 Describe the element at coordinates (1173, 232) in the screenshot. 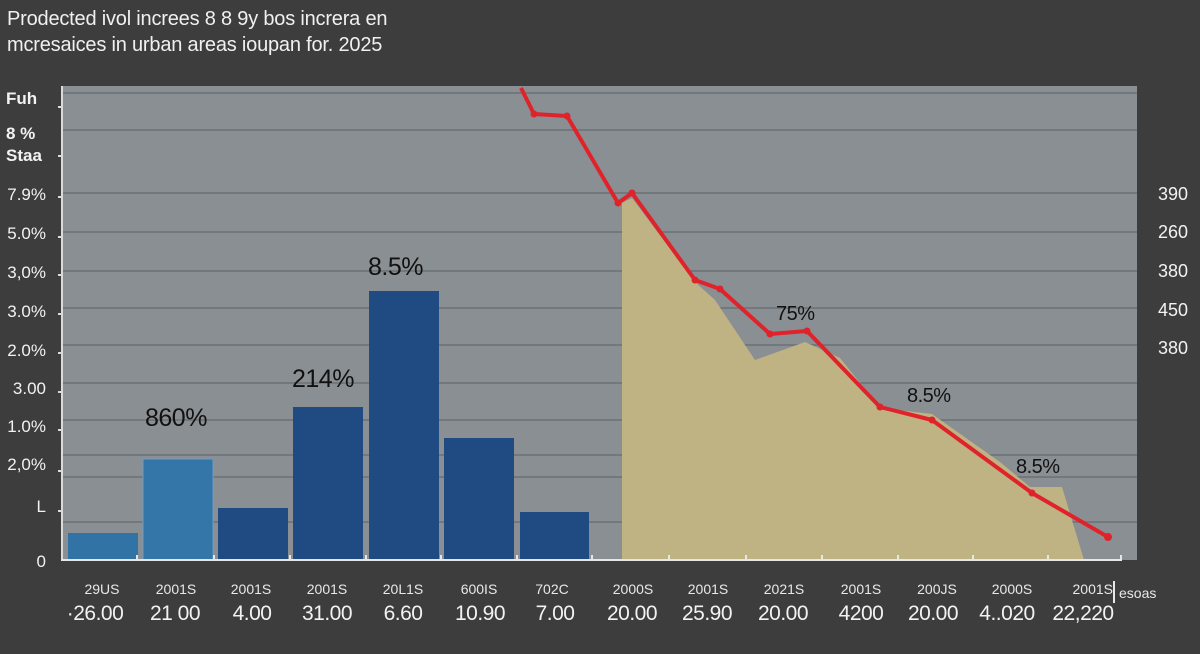

I see `y-label-right: 260` at that location.